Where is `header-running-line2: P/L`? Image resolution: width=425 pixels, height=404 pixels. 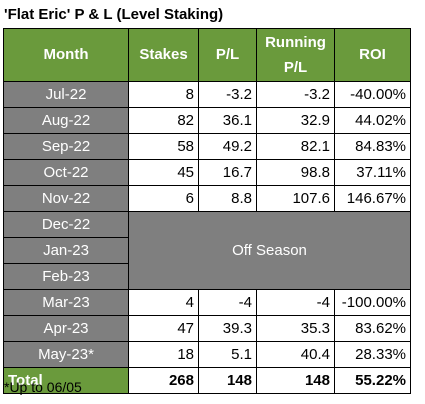
header-running-line2: P/L is located at coordinates (295, 67).